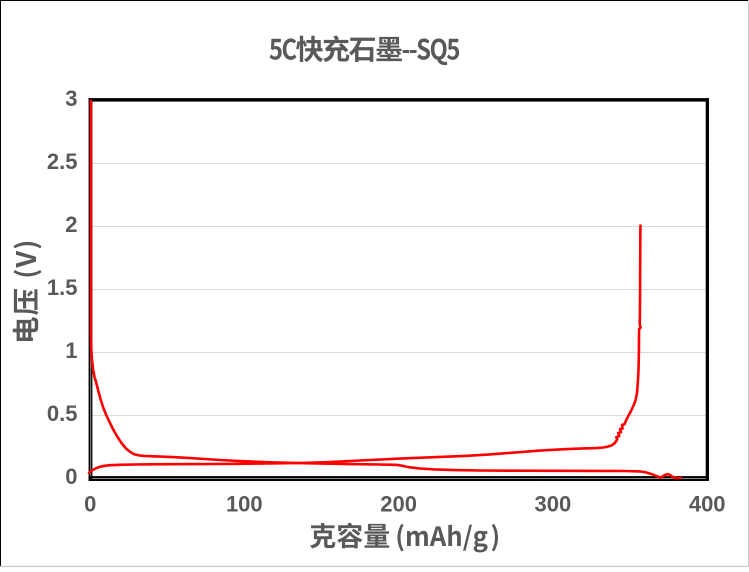  What do you see at coordinates (398, 504) in the screenshot?
I see `svg-text: 200` at bounding box center [398, 504].